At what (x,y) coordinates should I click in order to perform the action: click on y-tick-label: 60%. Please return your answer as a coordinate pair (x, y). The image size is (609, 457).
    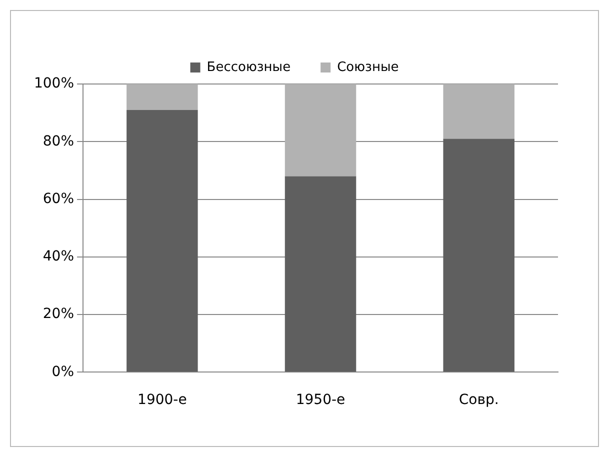
    Looking at the image, I should click on (58, 198).